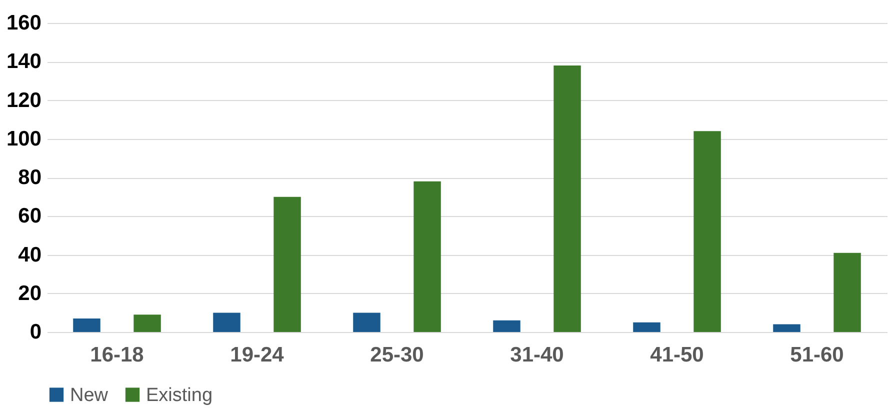  Describe the element at coordinates (24, 100) in the screenshot. I see `y-tick-label: 120` at that location.